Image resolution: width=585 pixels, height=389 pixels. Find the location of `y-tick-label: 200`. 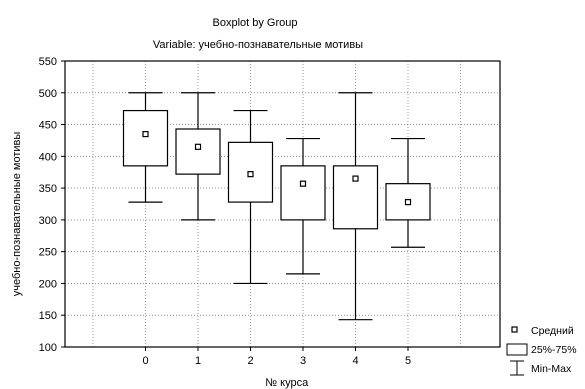

y-tick-label: 200 is located at coordinates (48, 284).